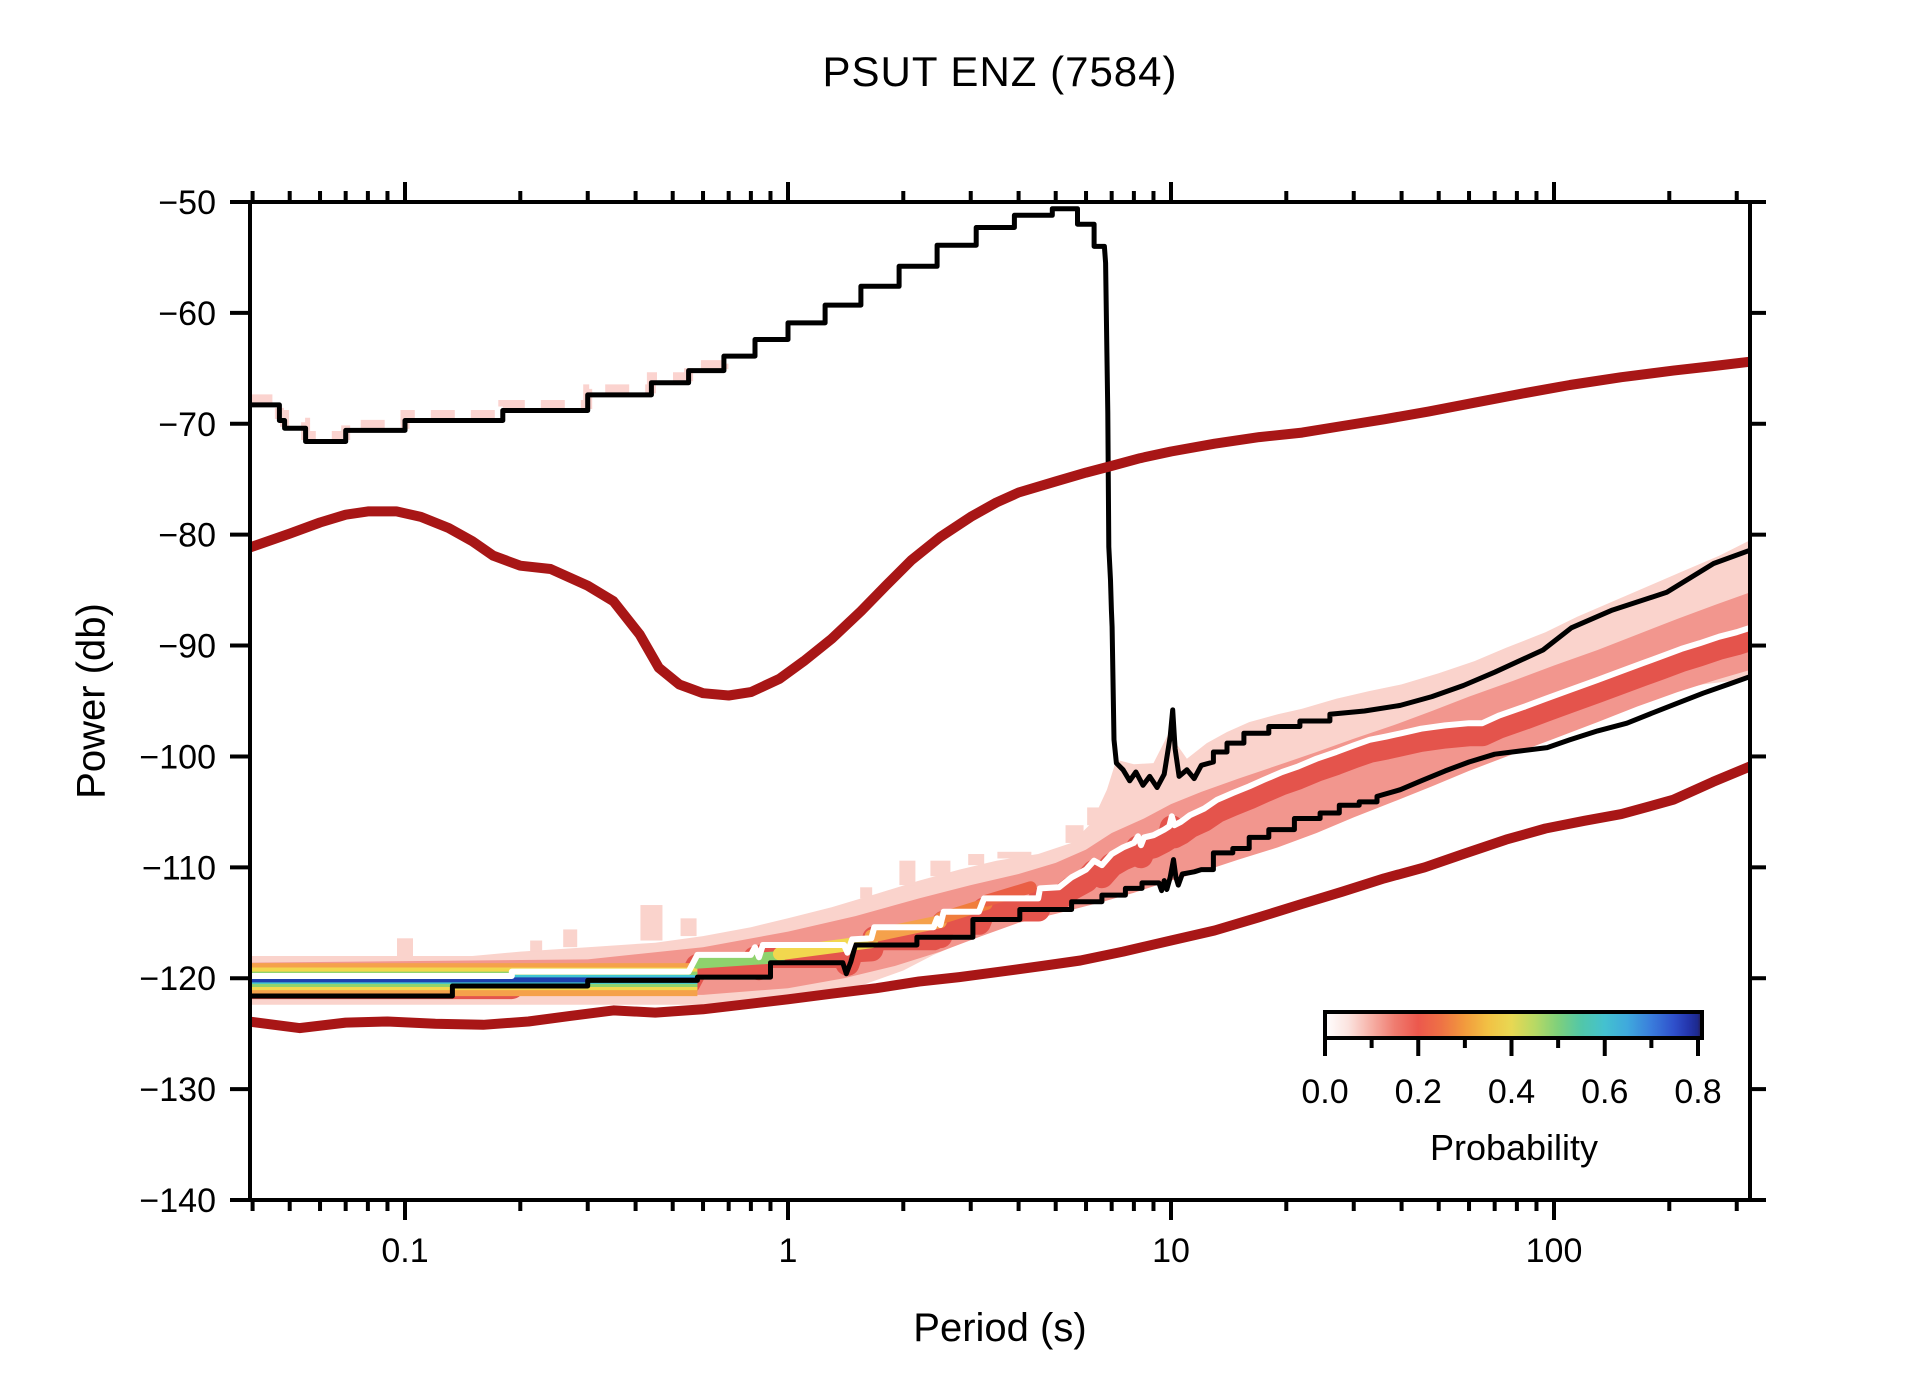 The height and width of the screenshot is (1389, 1910). What do you see at coordinates (788, 1251) in the screenshot?
I see `x-tick-label: 1` at bounding box center [788, 1251].